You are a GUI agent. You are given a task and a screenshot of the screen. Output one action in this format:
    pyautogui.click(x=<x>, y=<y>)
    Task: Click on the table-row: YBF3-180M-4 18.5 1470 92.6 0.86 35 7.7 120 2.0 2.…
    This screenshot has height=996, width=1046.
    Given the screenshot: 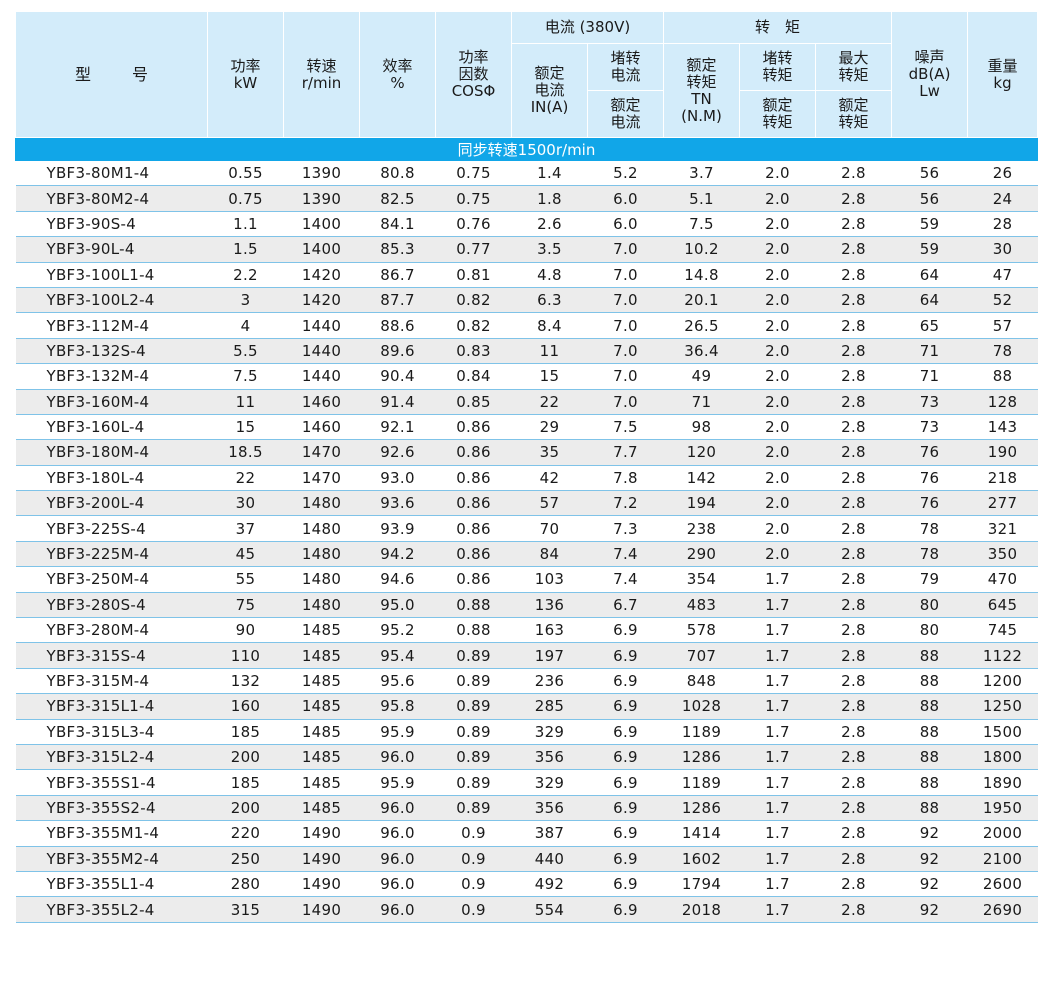 What is the action you would take?
    pyautogui.click(x=526, y=452)
    